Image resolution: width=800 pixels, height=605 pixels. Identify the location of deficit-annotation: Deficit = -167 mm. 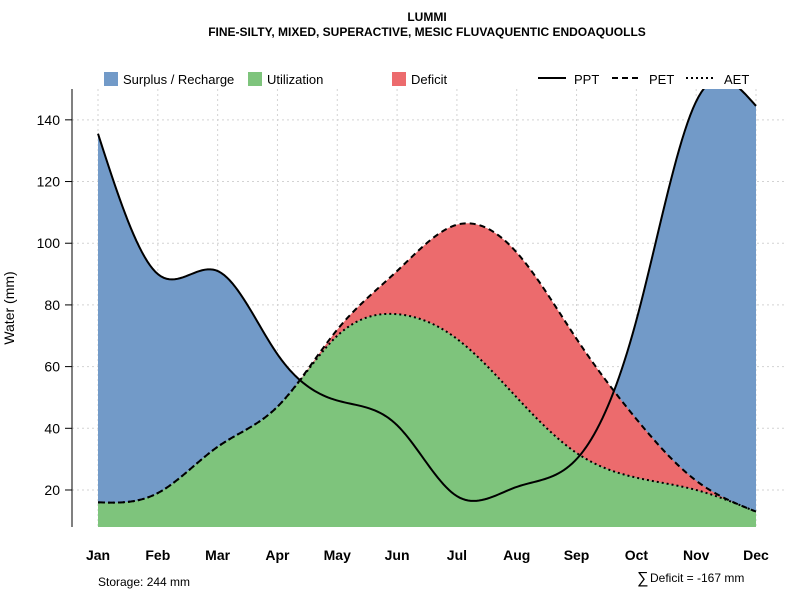
(697, 578).